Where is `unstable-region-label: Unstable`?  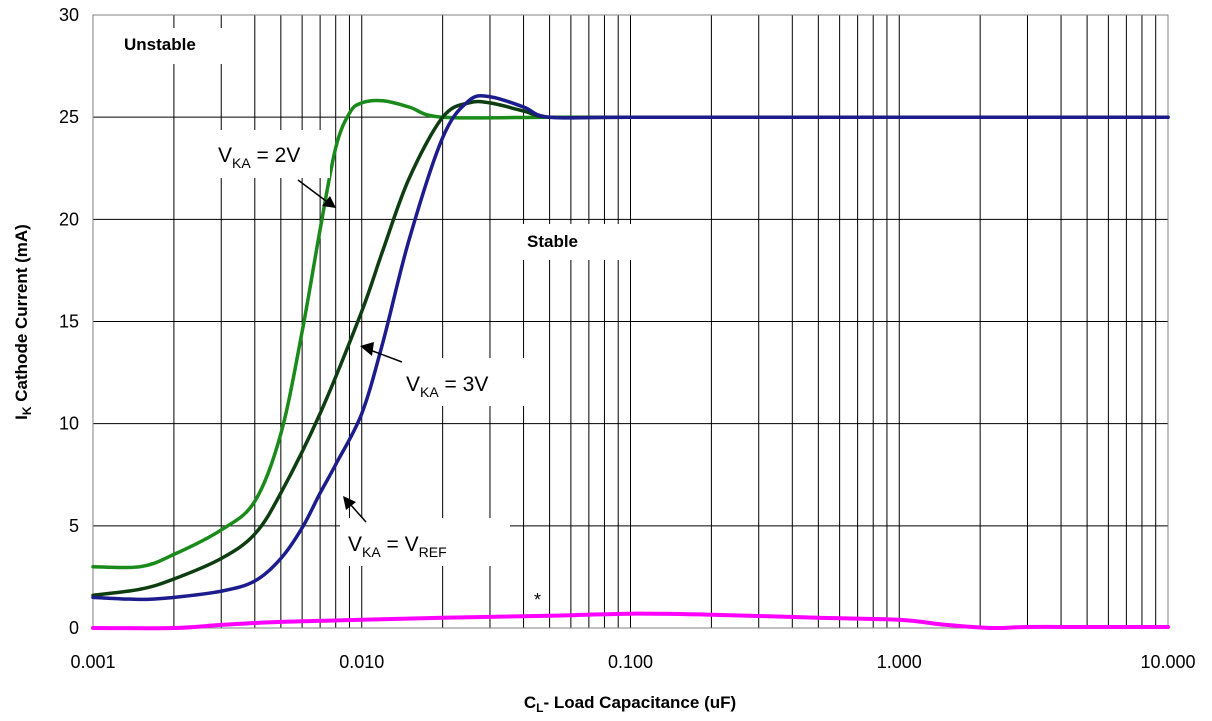
unstable-region-label: Unstable is located at coordinates (160, 44).